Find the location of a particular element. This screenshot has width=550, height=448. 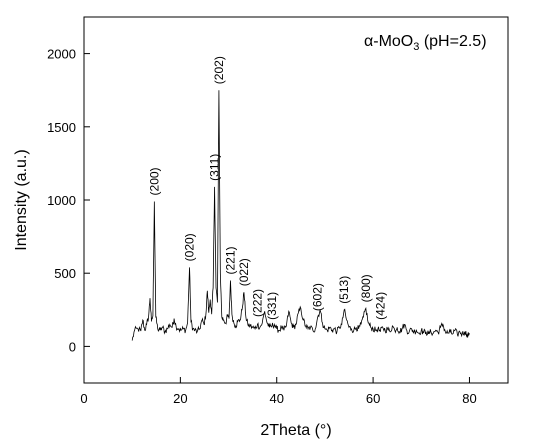

y-tick-label: 1000 is located at coordinates (61, 200).